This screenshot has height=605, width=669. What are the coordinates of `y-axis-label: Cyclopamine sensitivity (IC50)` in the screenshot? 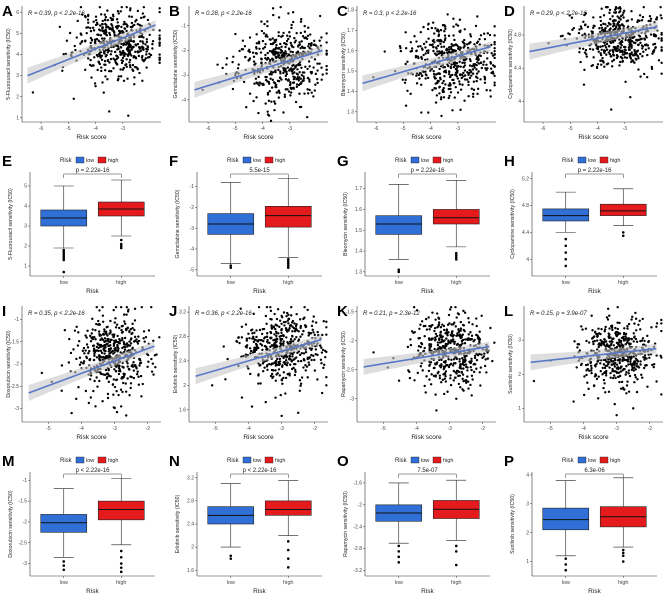 It's located at (511, 64).